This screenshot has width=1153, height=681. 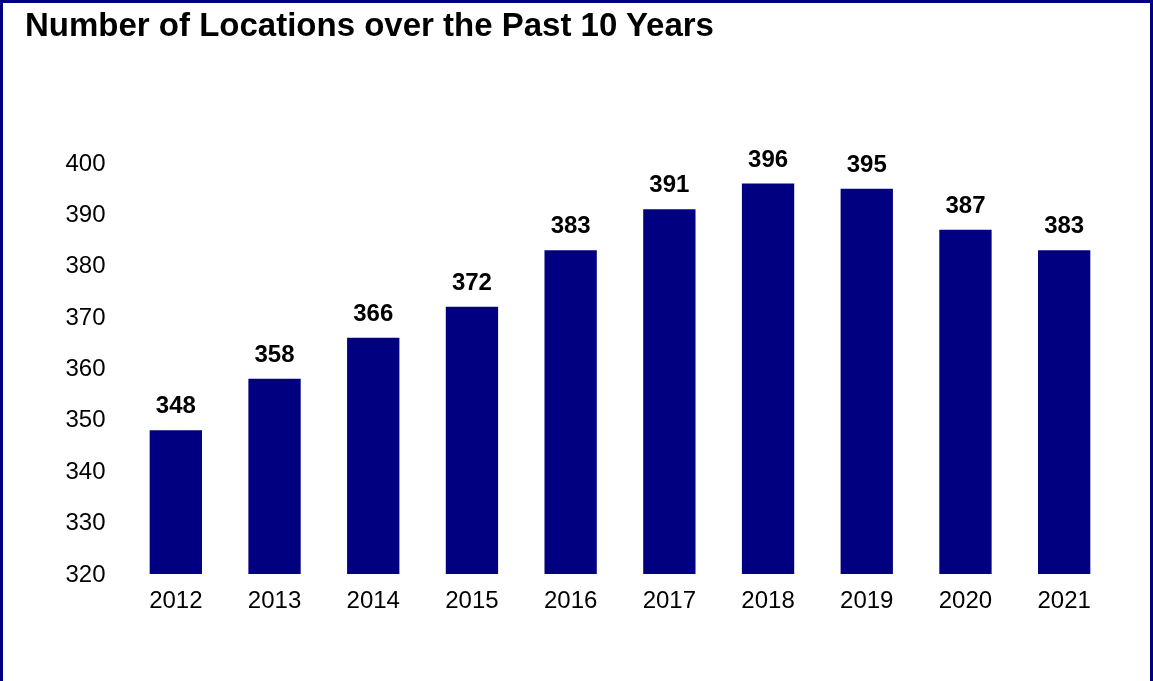 What do you see at coordinates (866, 163) in the screenshot?
I see `data-label: 395` at bounding box center [866, 163].